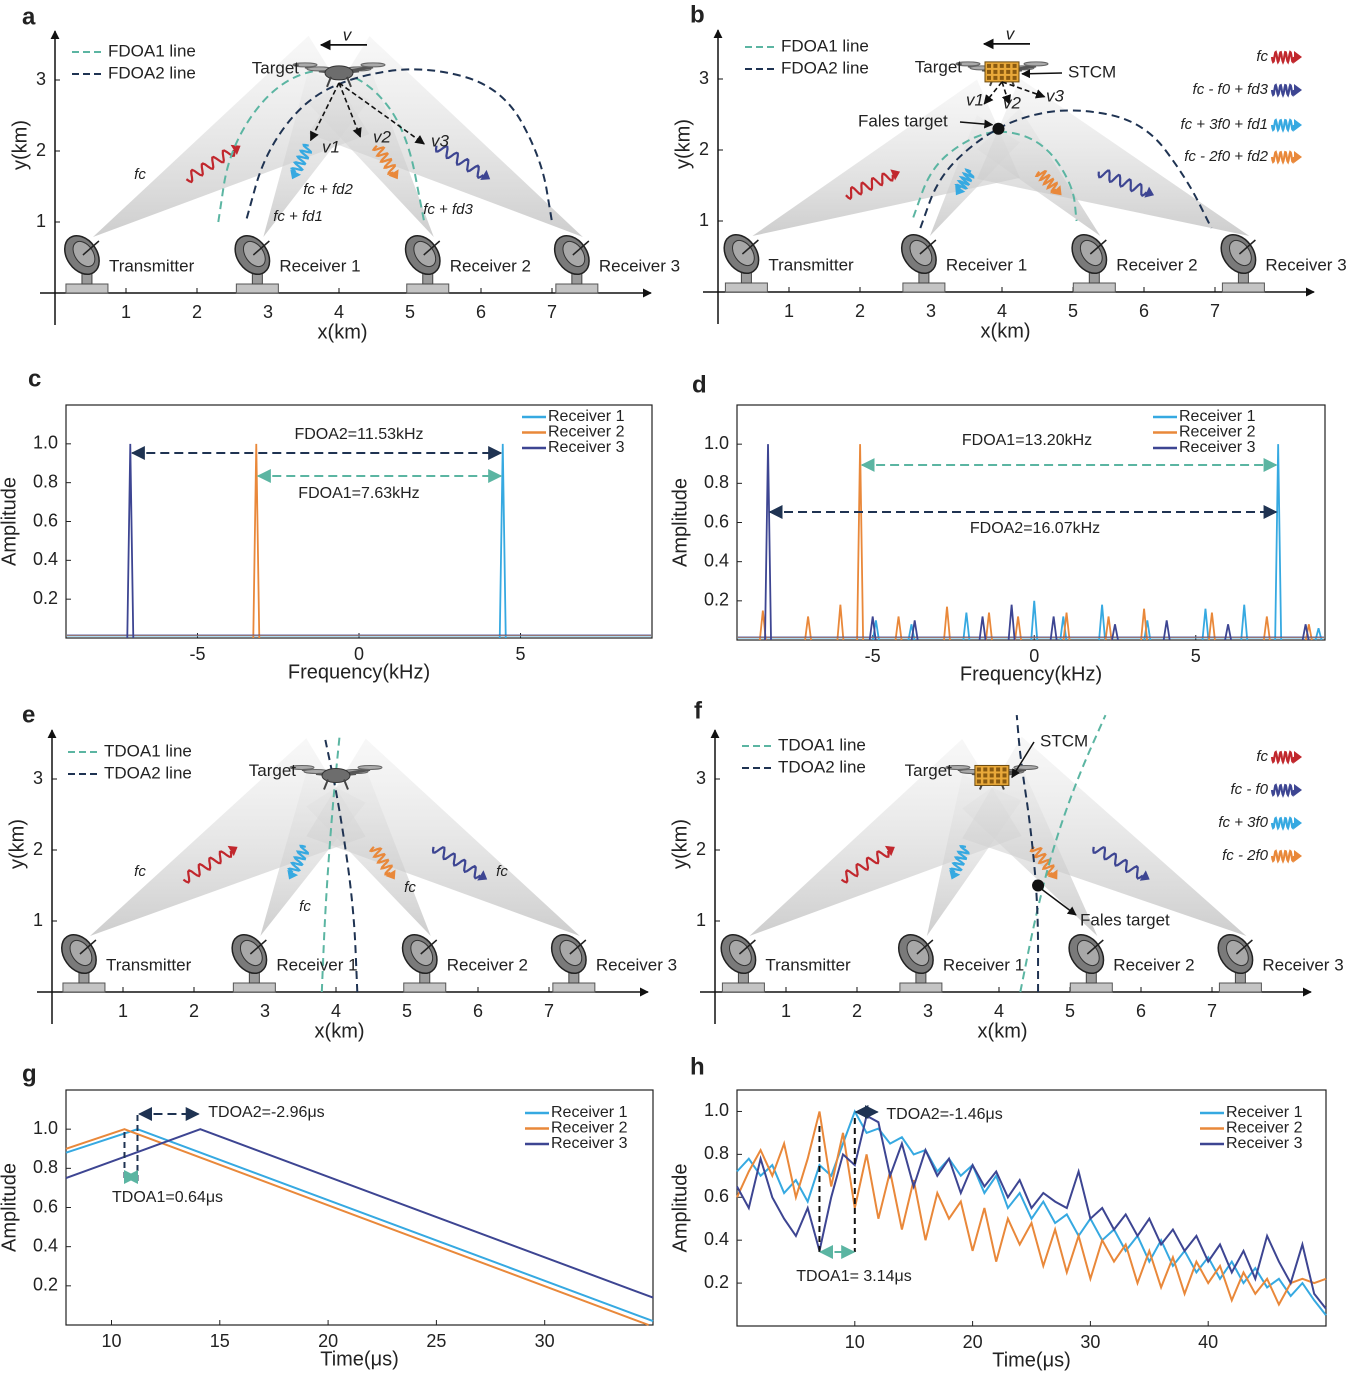 This screenshot has height=1381, width=1350. I want to click on x-tick-label: -5, so click(873, 656).